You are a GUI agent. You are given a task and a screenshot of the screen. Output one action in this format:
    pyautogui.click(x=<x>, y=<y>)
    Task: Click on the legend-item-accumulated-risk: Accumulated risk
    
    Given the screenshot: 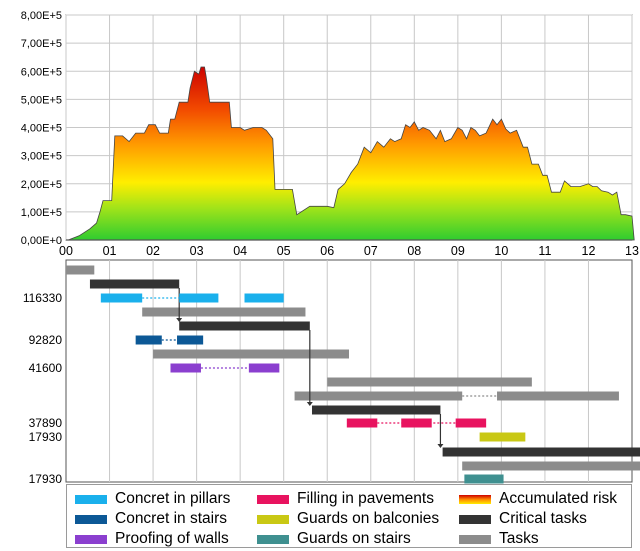 What is the action you would take?
    pyautogui.click(x=538, y=499)
    